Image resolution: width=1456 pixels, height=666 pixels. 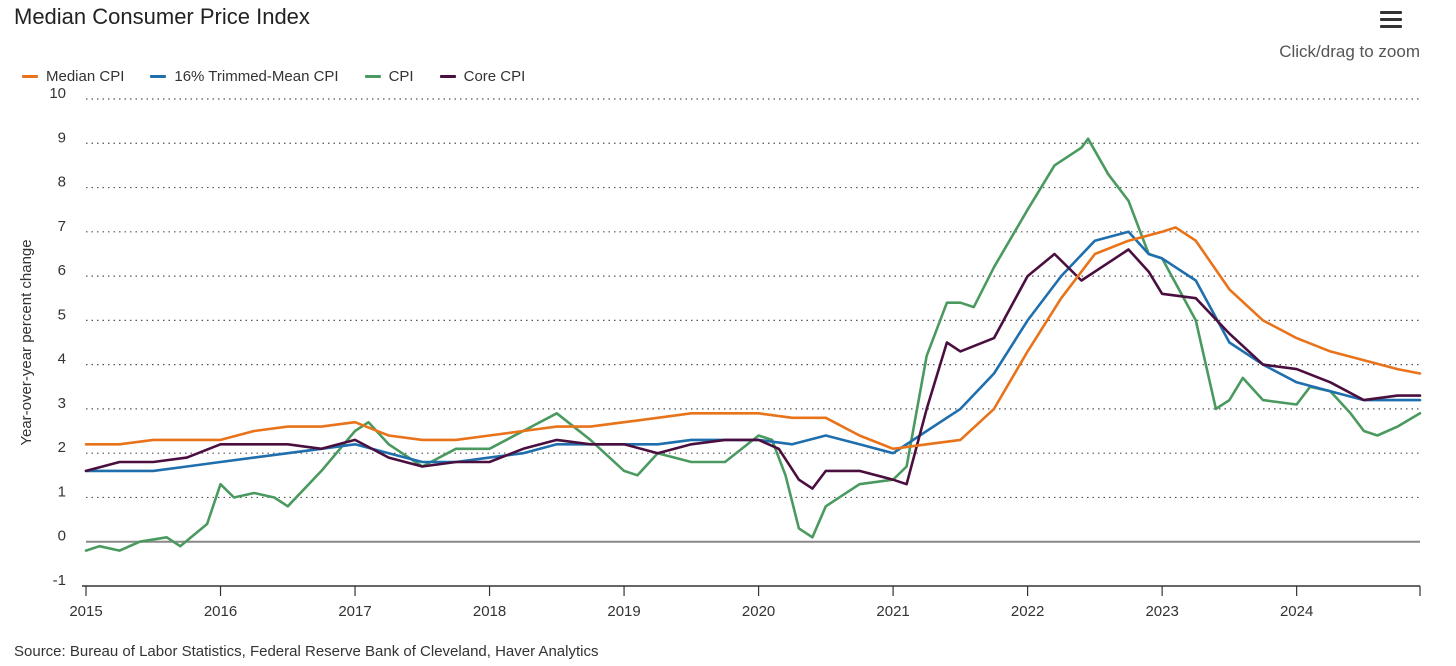 I want to click on y-tick-label: 8, so click(x=62, y=182).